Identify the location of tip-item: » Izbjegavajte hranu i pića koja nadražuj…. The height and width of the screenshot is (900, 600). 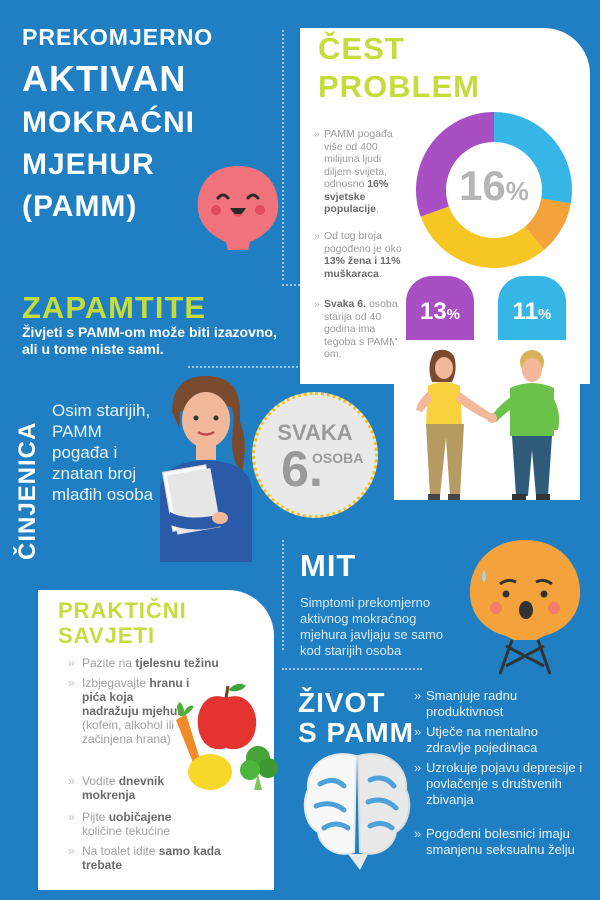
(129, 711).